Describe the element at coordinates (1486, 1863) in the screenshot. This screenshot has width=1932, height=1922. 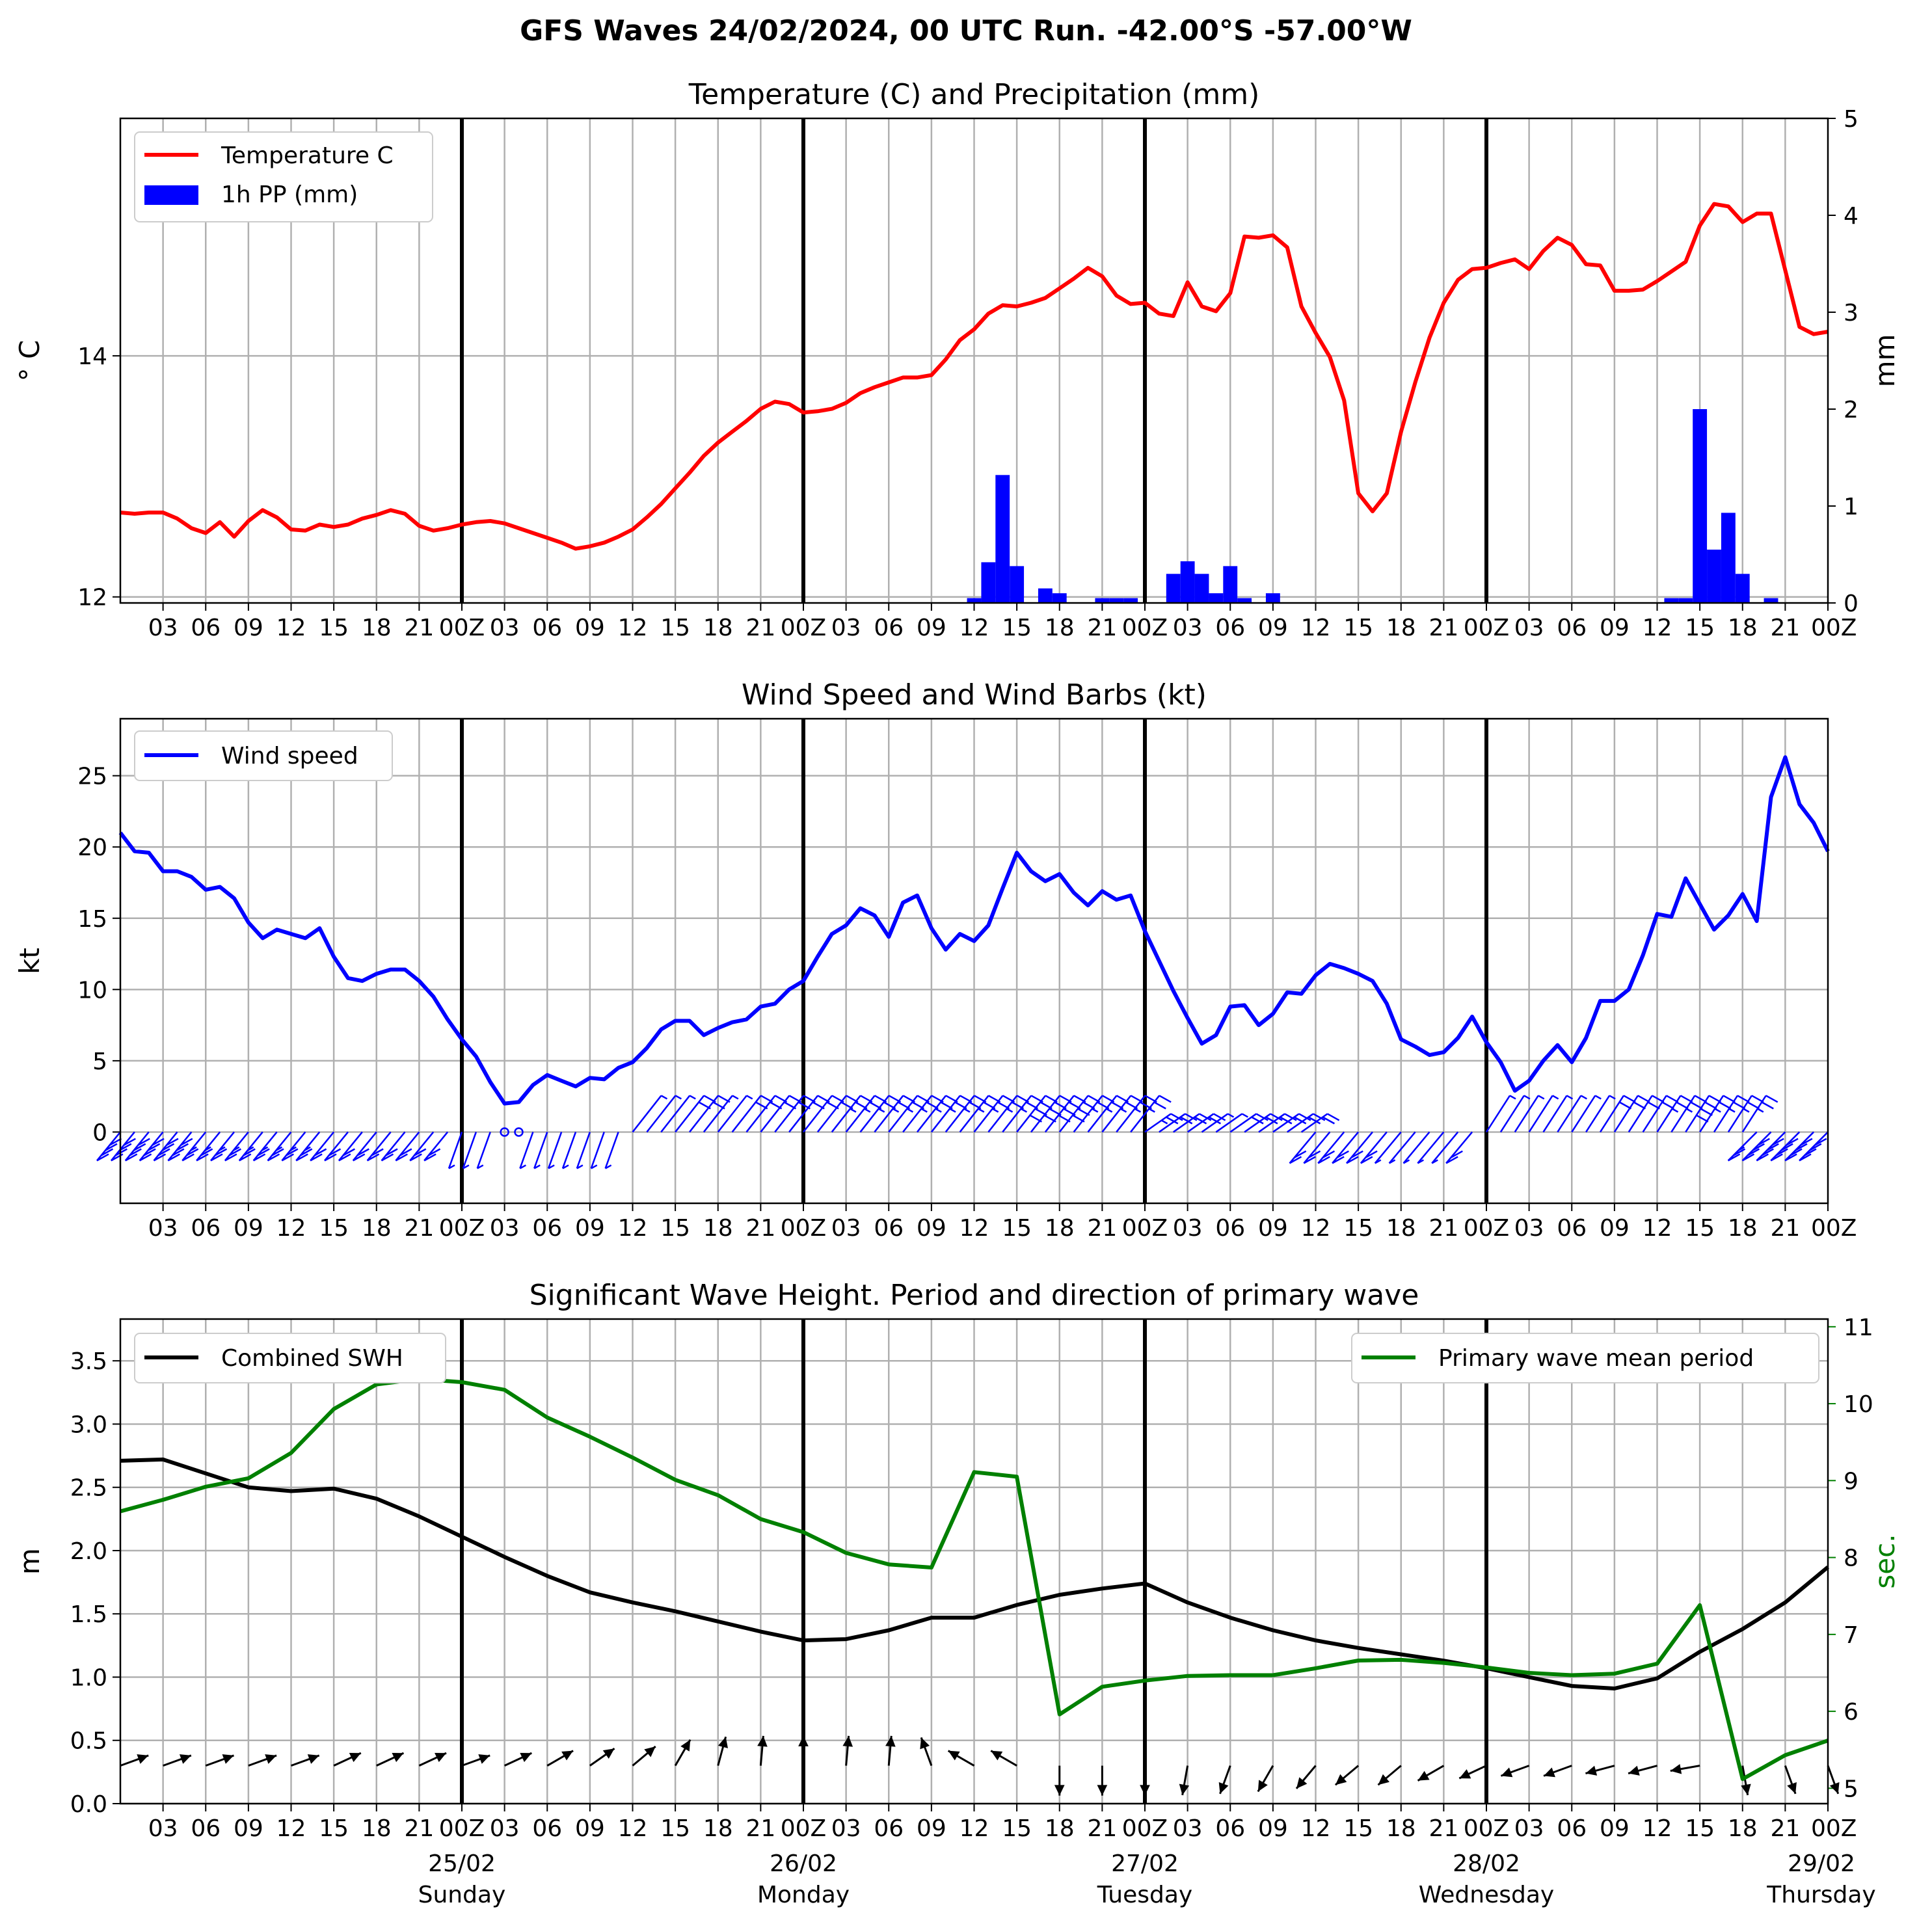
I see `date-label: 28/02` at that location.